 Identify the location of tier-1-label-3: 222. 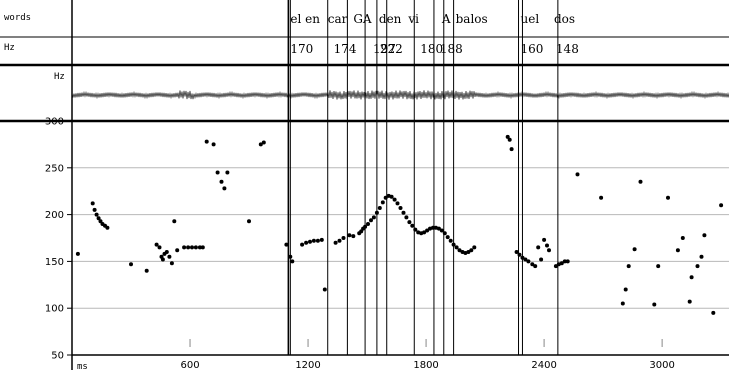
(391, 49).